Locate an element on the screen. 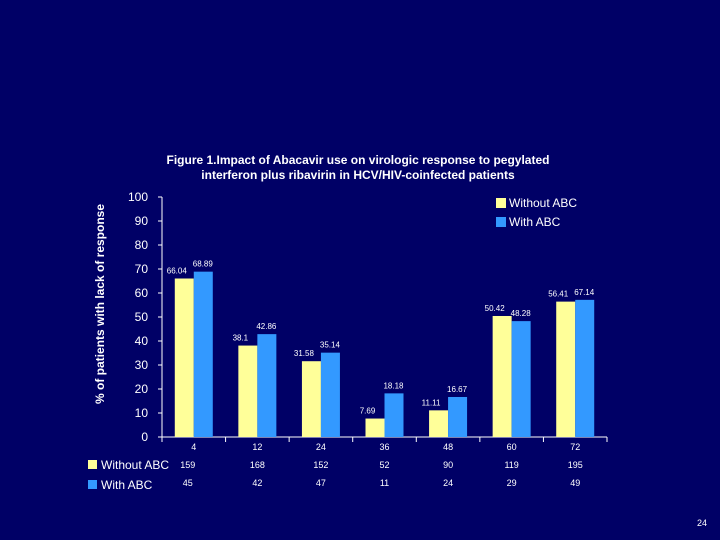  data-label: 66.04 is located at coordinates (177, 271).